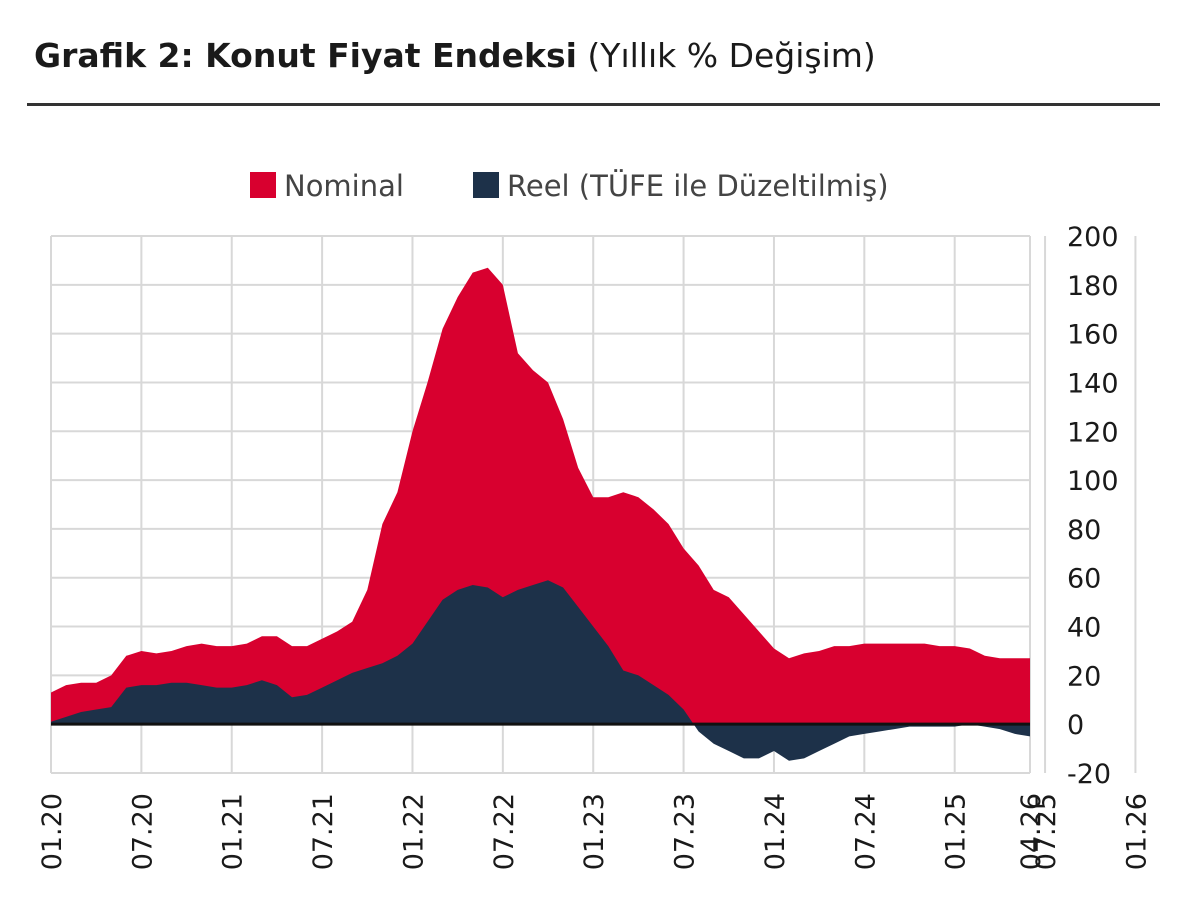 The image size is (1200, 903). Describe the element at coordinates (1084, 628) in the screenshot. I see `y-tick-label: 40` at that location.